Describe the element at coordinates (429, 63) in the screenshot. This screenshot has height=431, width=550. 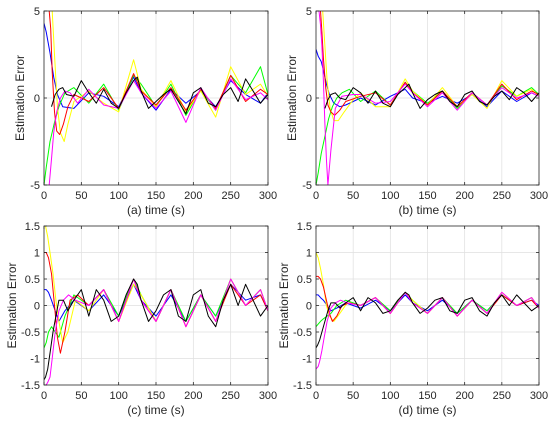
I see `series-line-red` at that location.